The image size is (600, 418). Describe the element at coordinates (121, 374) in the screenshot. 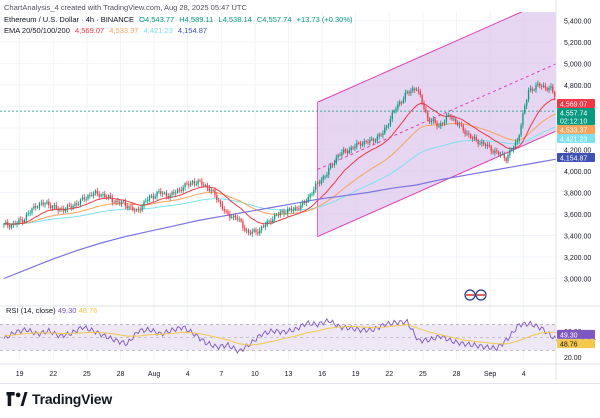

I see `x-tick-label: 28` at that location.